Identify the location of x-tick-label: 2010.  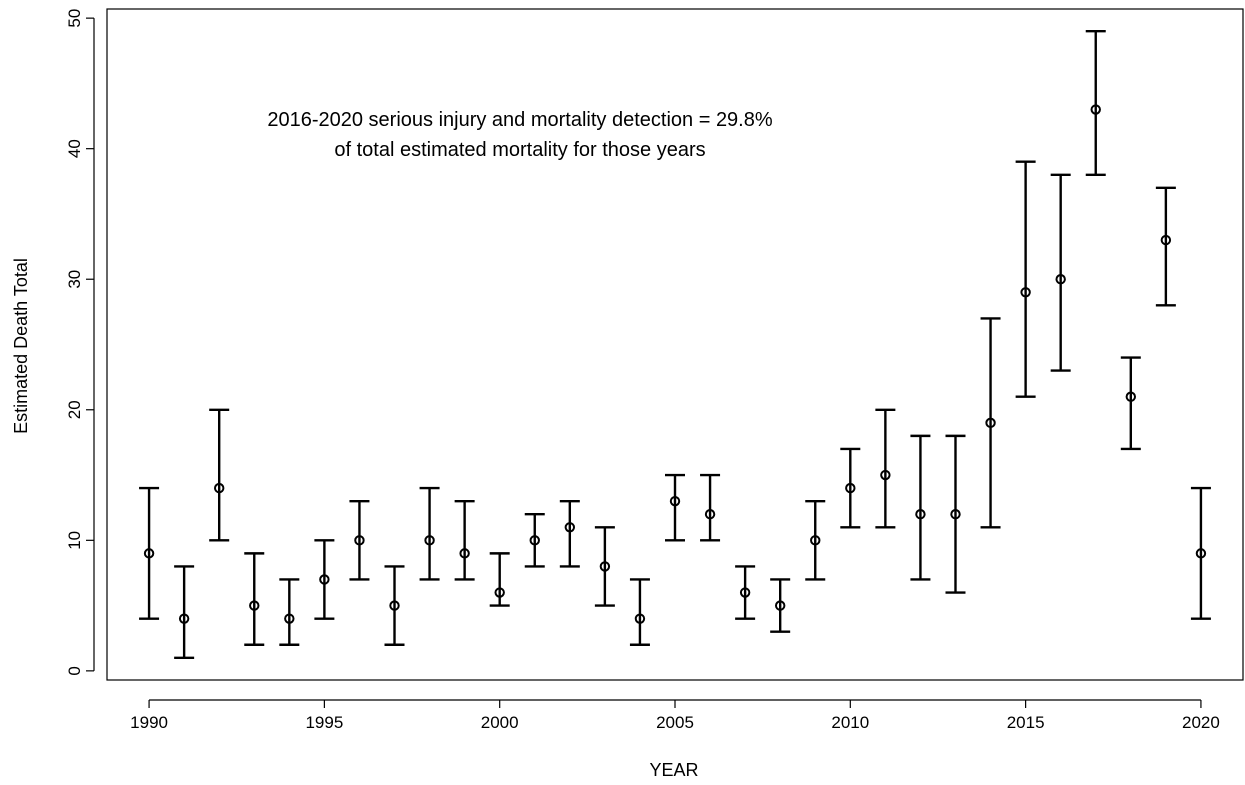
(850, 722).